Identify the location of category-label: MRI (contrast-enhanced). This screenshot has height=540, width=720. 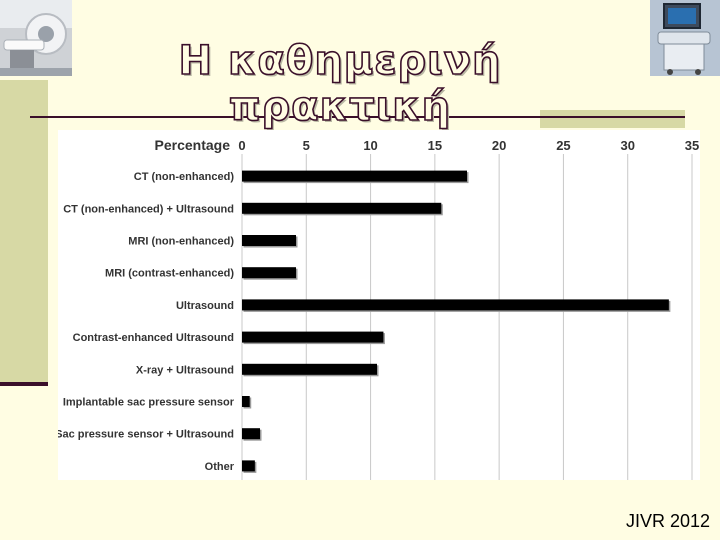
(169, 274).